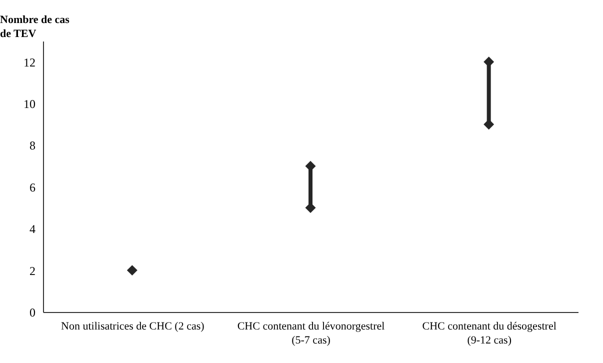 The height and width of the screenshot is (363, 603). I want to click on y-tick-label: 12, so click(30, 62).